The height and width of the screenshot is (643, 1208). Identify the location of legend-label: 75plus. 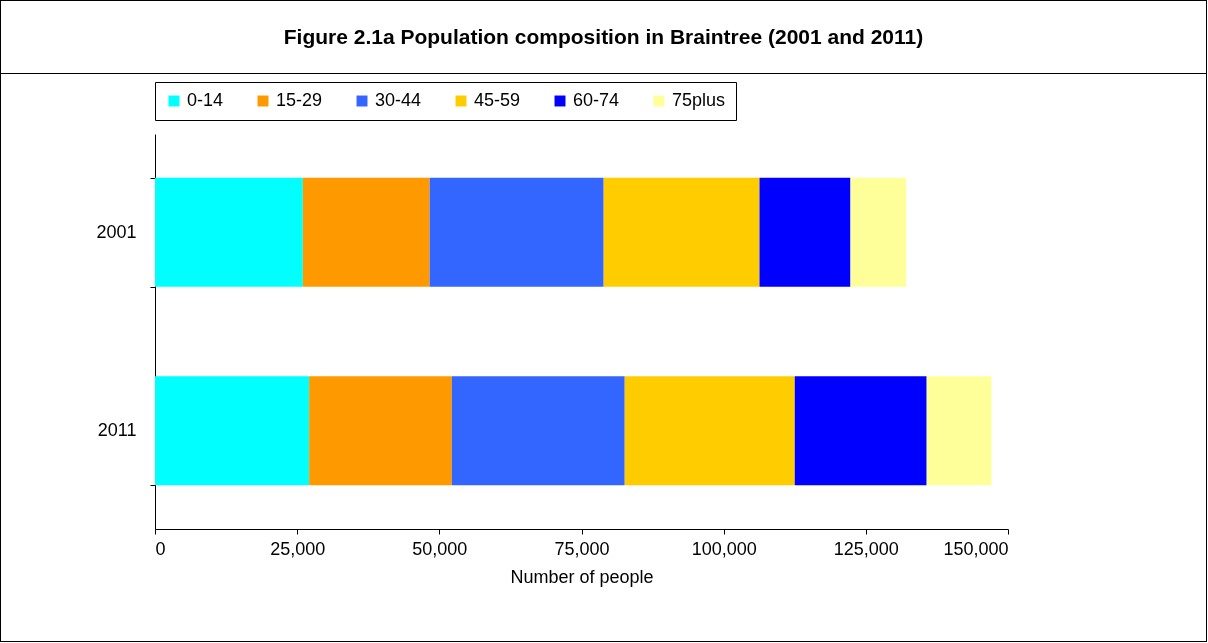
(699, 100).